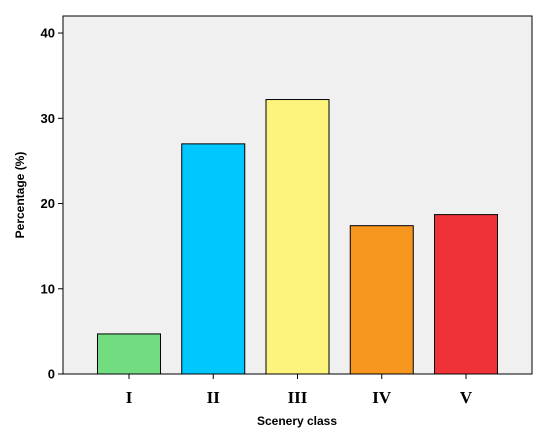  What do you see at coordinates (20, 195) in the screenshot?
I see `y-axis-title: Percentage (%)` at bounding box center [20, 195].